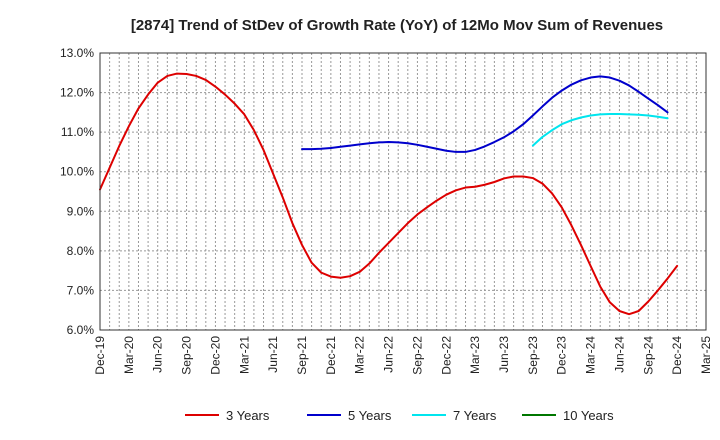  Describe the element at coordinates (248, 415) in the screenshot. I see `legend-label: 3 Years` at that location.